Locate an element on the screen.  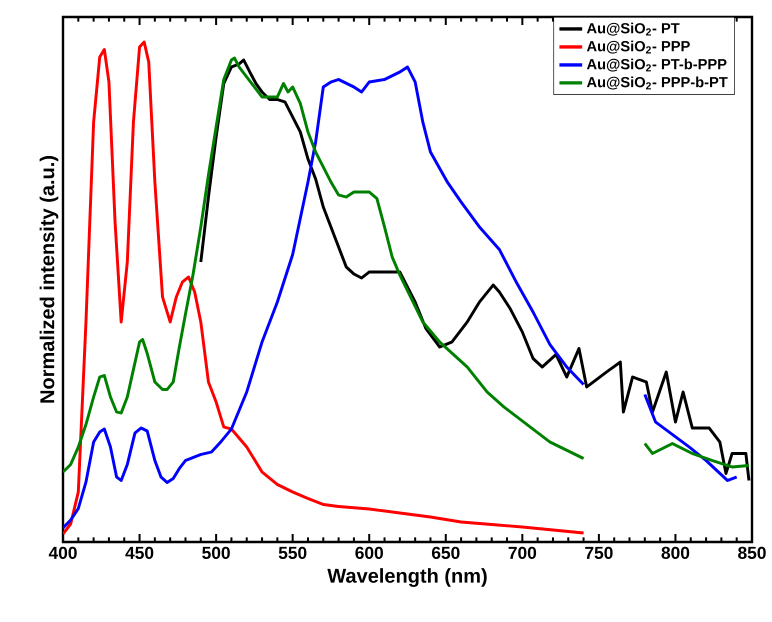
x-tick-label: 650 is located at coordinates (446, 552).